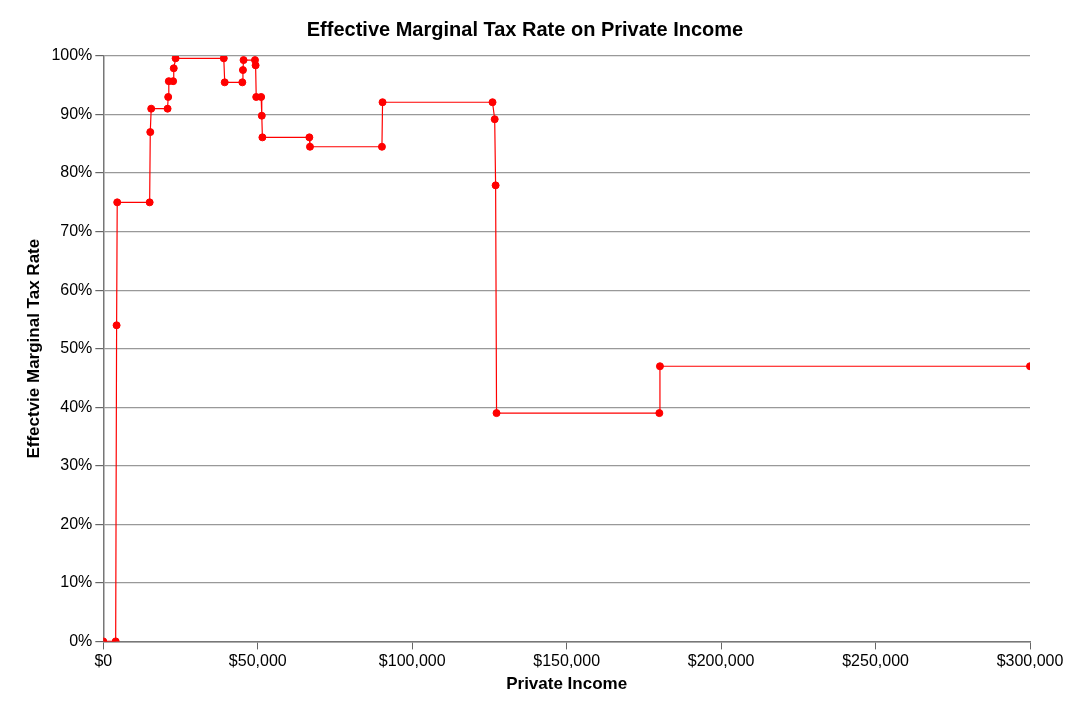  I want to click on x-axis-title: Private Income, so click(567, 684).